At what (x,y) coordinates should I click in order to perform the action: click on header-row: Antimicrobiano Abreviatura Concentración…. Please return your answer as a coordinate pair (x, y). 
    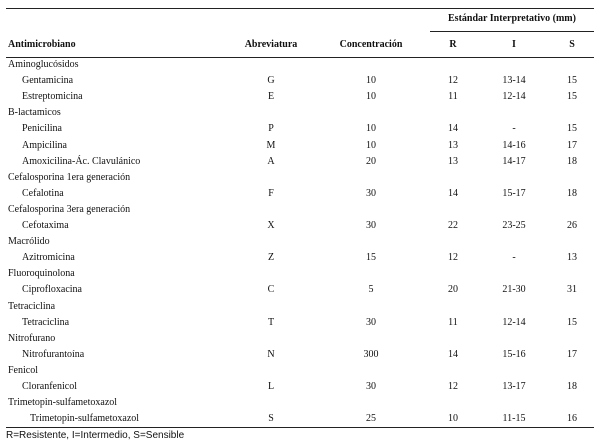
    Looking at the image, I should click on (300, 45).